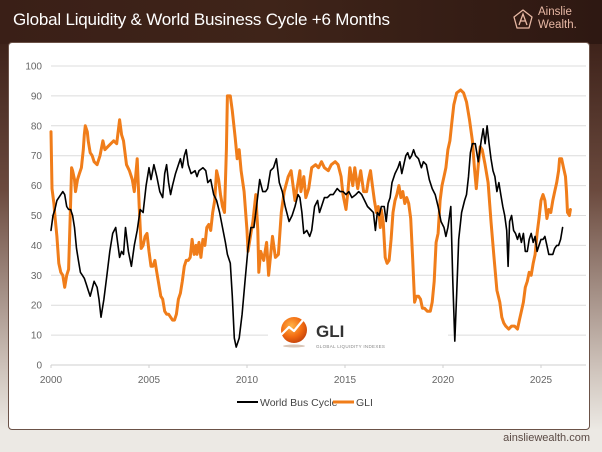 The image size is (602, 452). Describe the element at coordinates (37, 336) in the screenshot. I see `y-tick-label: 10` at that location.